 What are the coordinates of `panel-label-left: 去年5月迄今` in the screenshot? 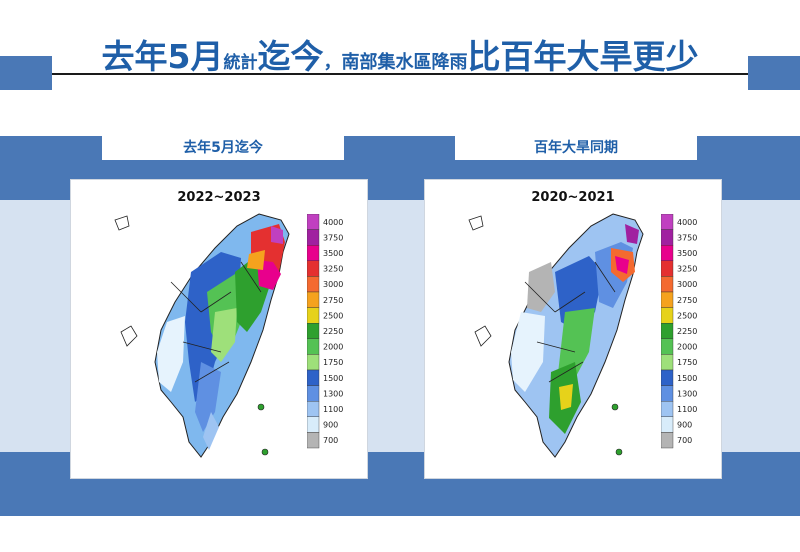 It's located at (223, 148).